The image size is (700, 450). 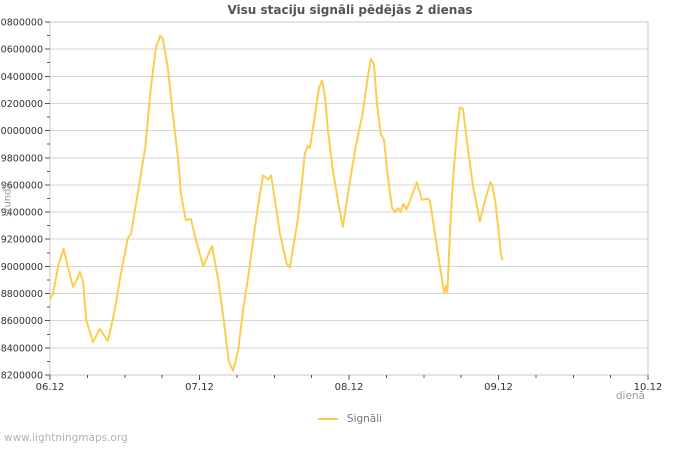 I want to click on chart-legend: Signāli, so click(x=350, y=419).